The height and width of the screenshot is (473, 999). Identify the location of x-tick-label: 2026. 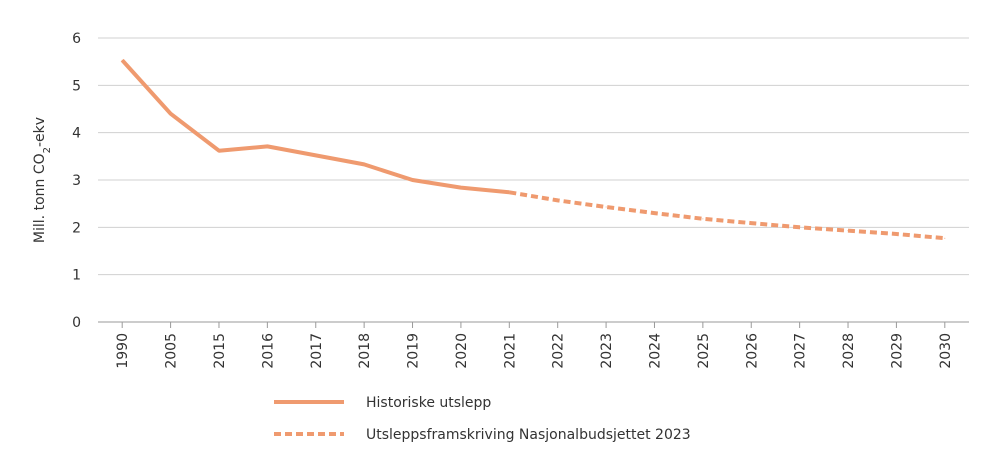
(752, 351).